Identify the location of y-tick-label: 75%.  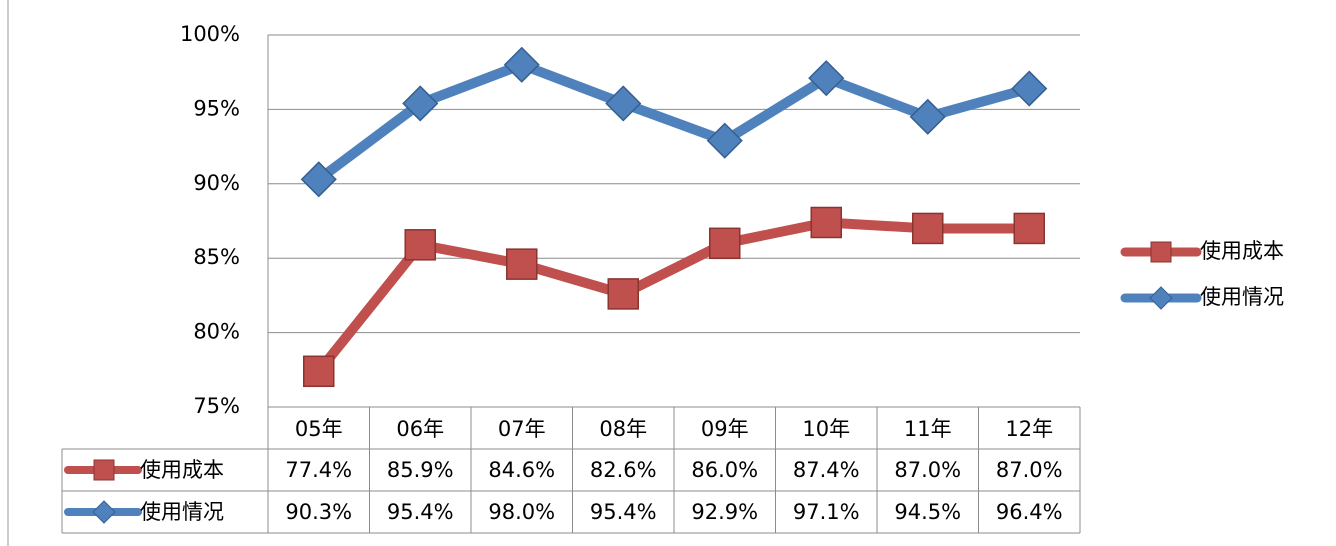
(216, 406).